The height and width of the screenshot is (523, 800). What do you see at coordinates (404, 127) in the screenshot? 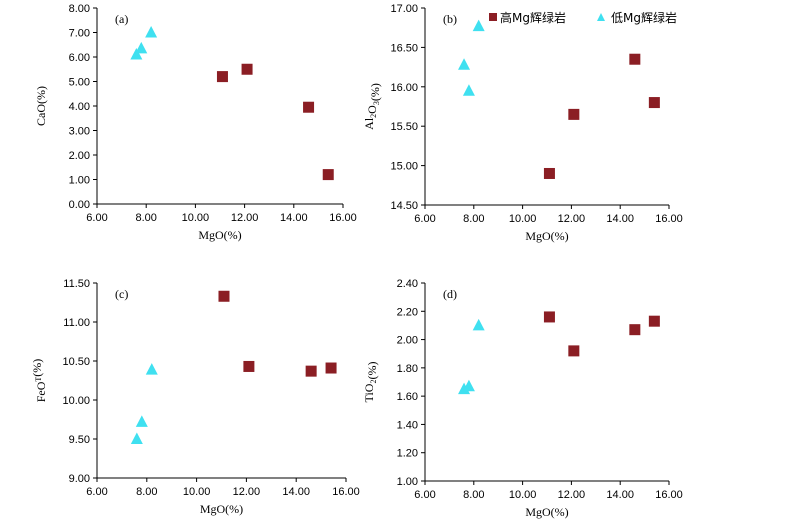
I see `y-tick-label: 15.50` at bounding box center [404, 127].